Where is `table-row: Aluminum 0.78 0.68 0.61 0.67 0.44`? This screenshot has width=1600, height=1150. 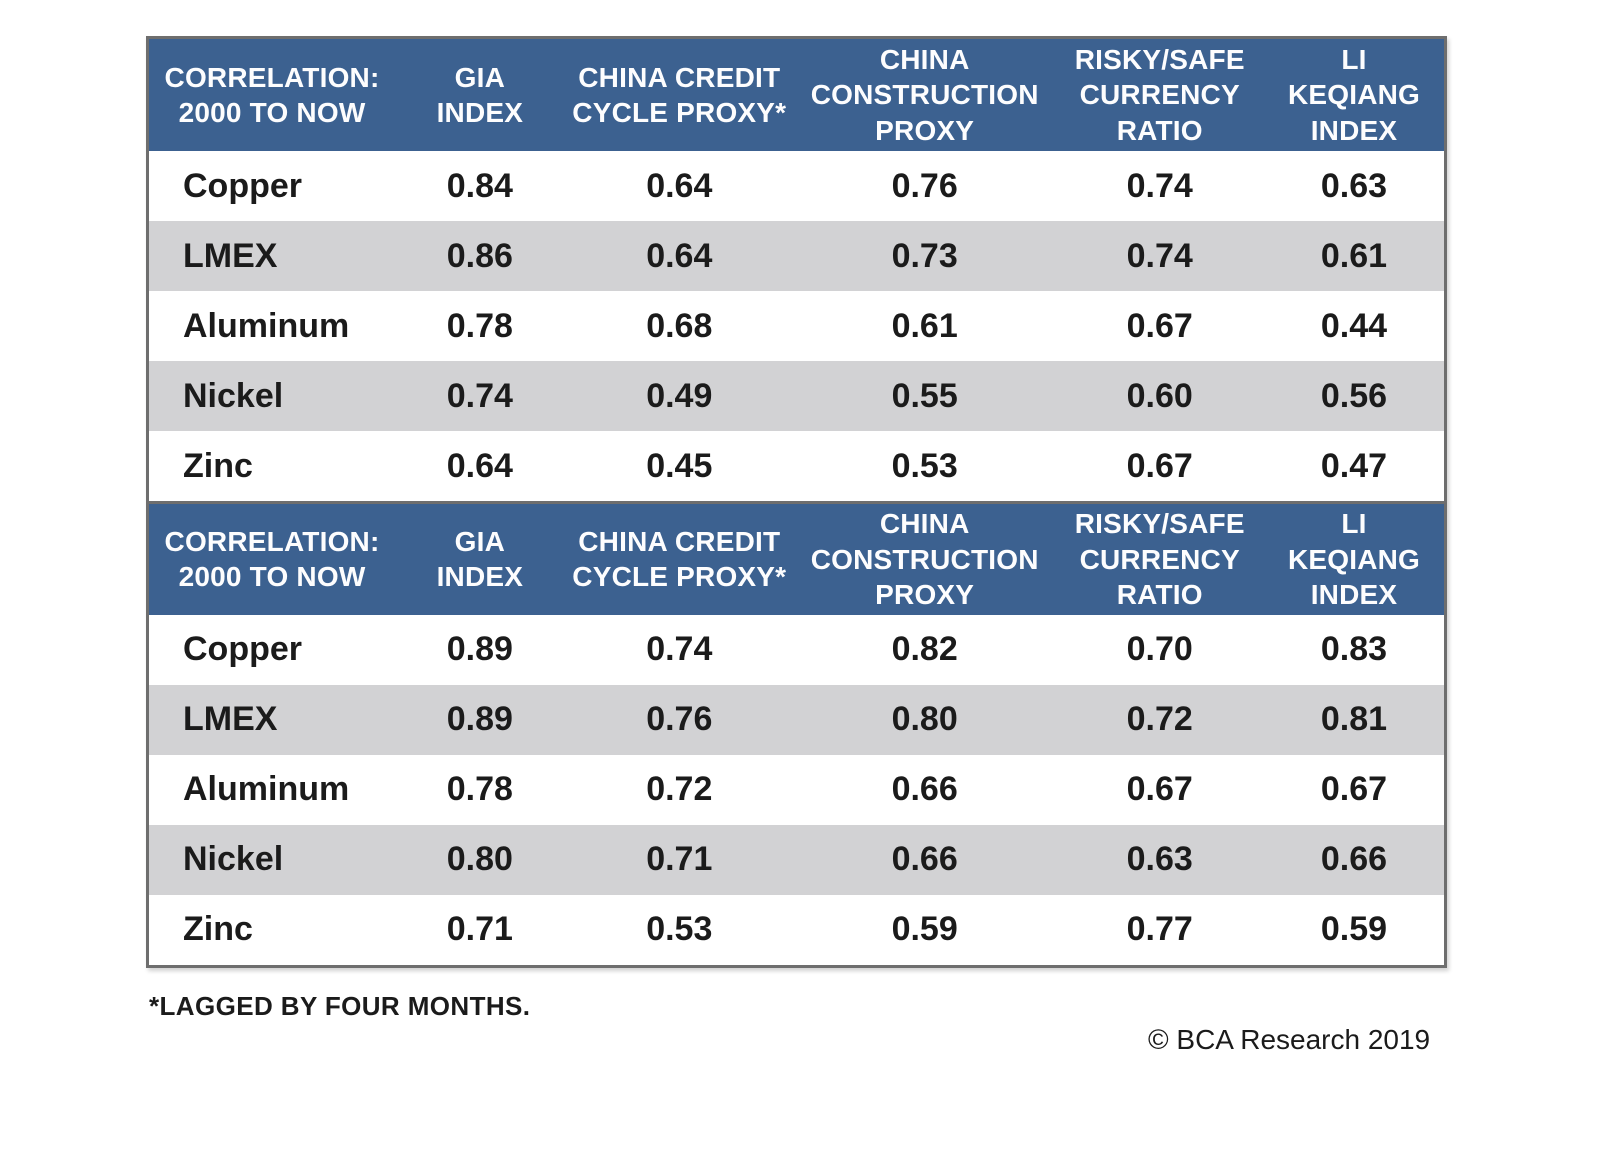
table-row: Aluminum 0.78 0.68 0.61 0.67 0.44 is located at coordinates (796, 326).